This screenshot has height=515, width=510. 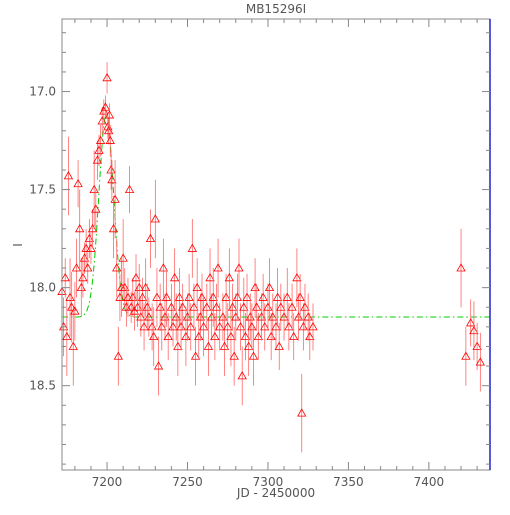 I want to click on x-tick-label: 7250, so click(x=187, y=482).